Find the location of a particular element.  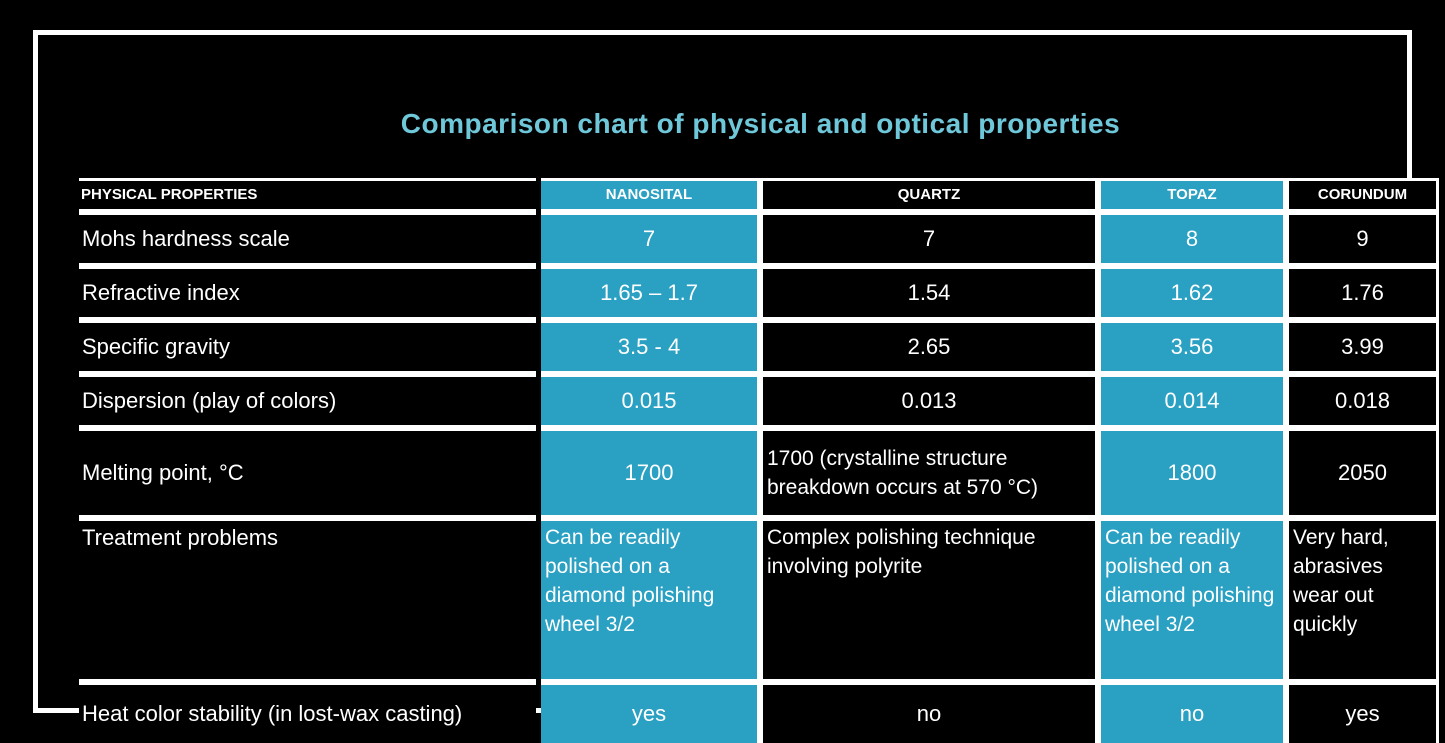

cell-gravity-topaz: 3.56 is located at coordinates (1192, 347).